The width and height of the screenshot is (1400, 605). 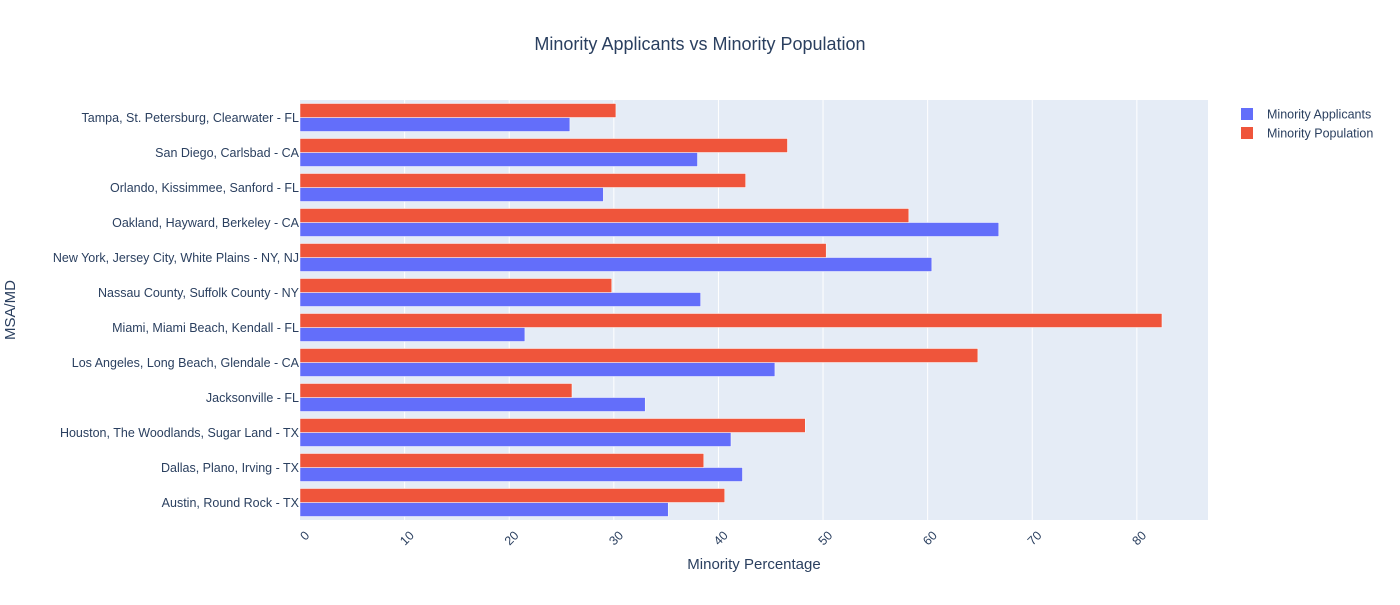 I want to click on y-tick-label: San Diego, Carlsbad - CA, so click(x=227, y=153).